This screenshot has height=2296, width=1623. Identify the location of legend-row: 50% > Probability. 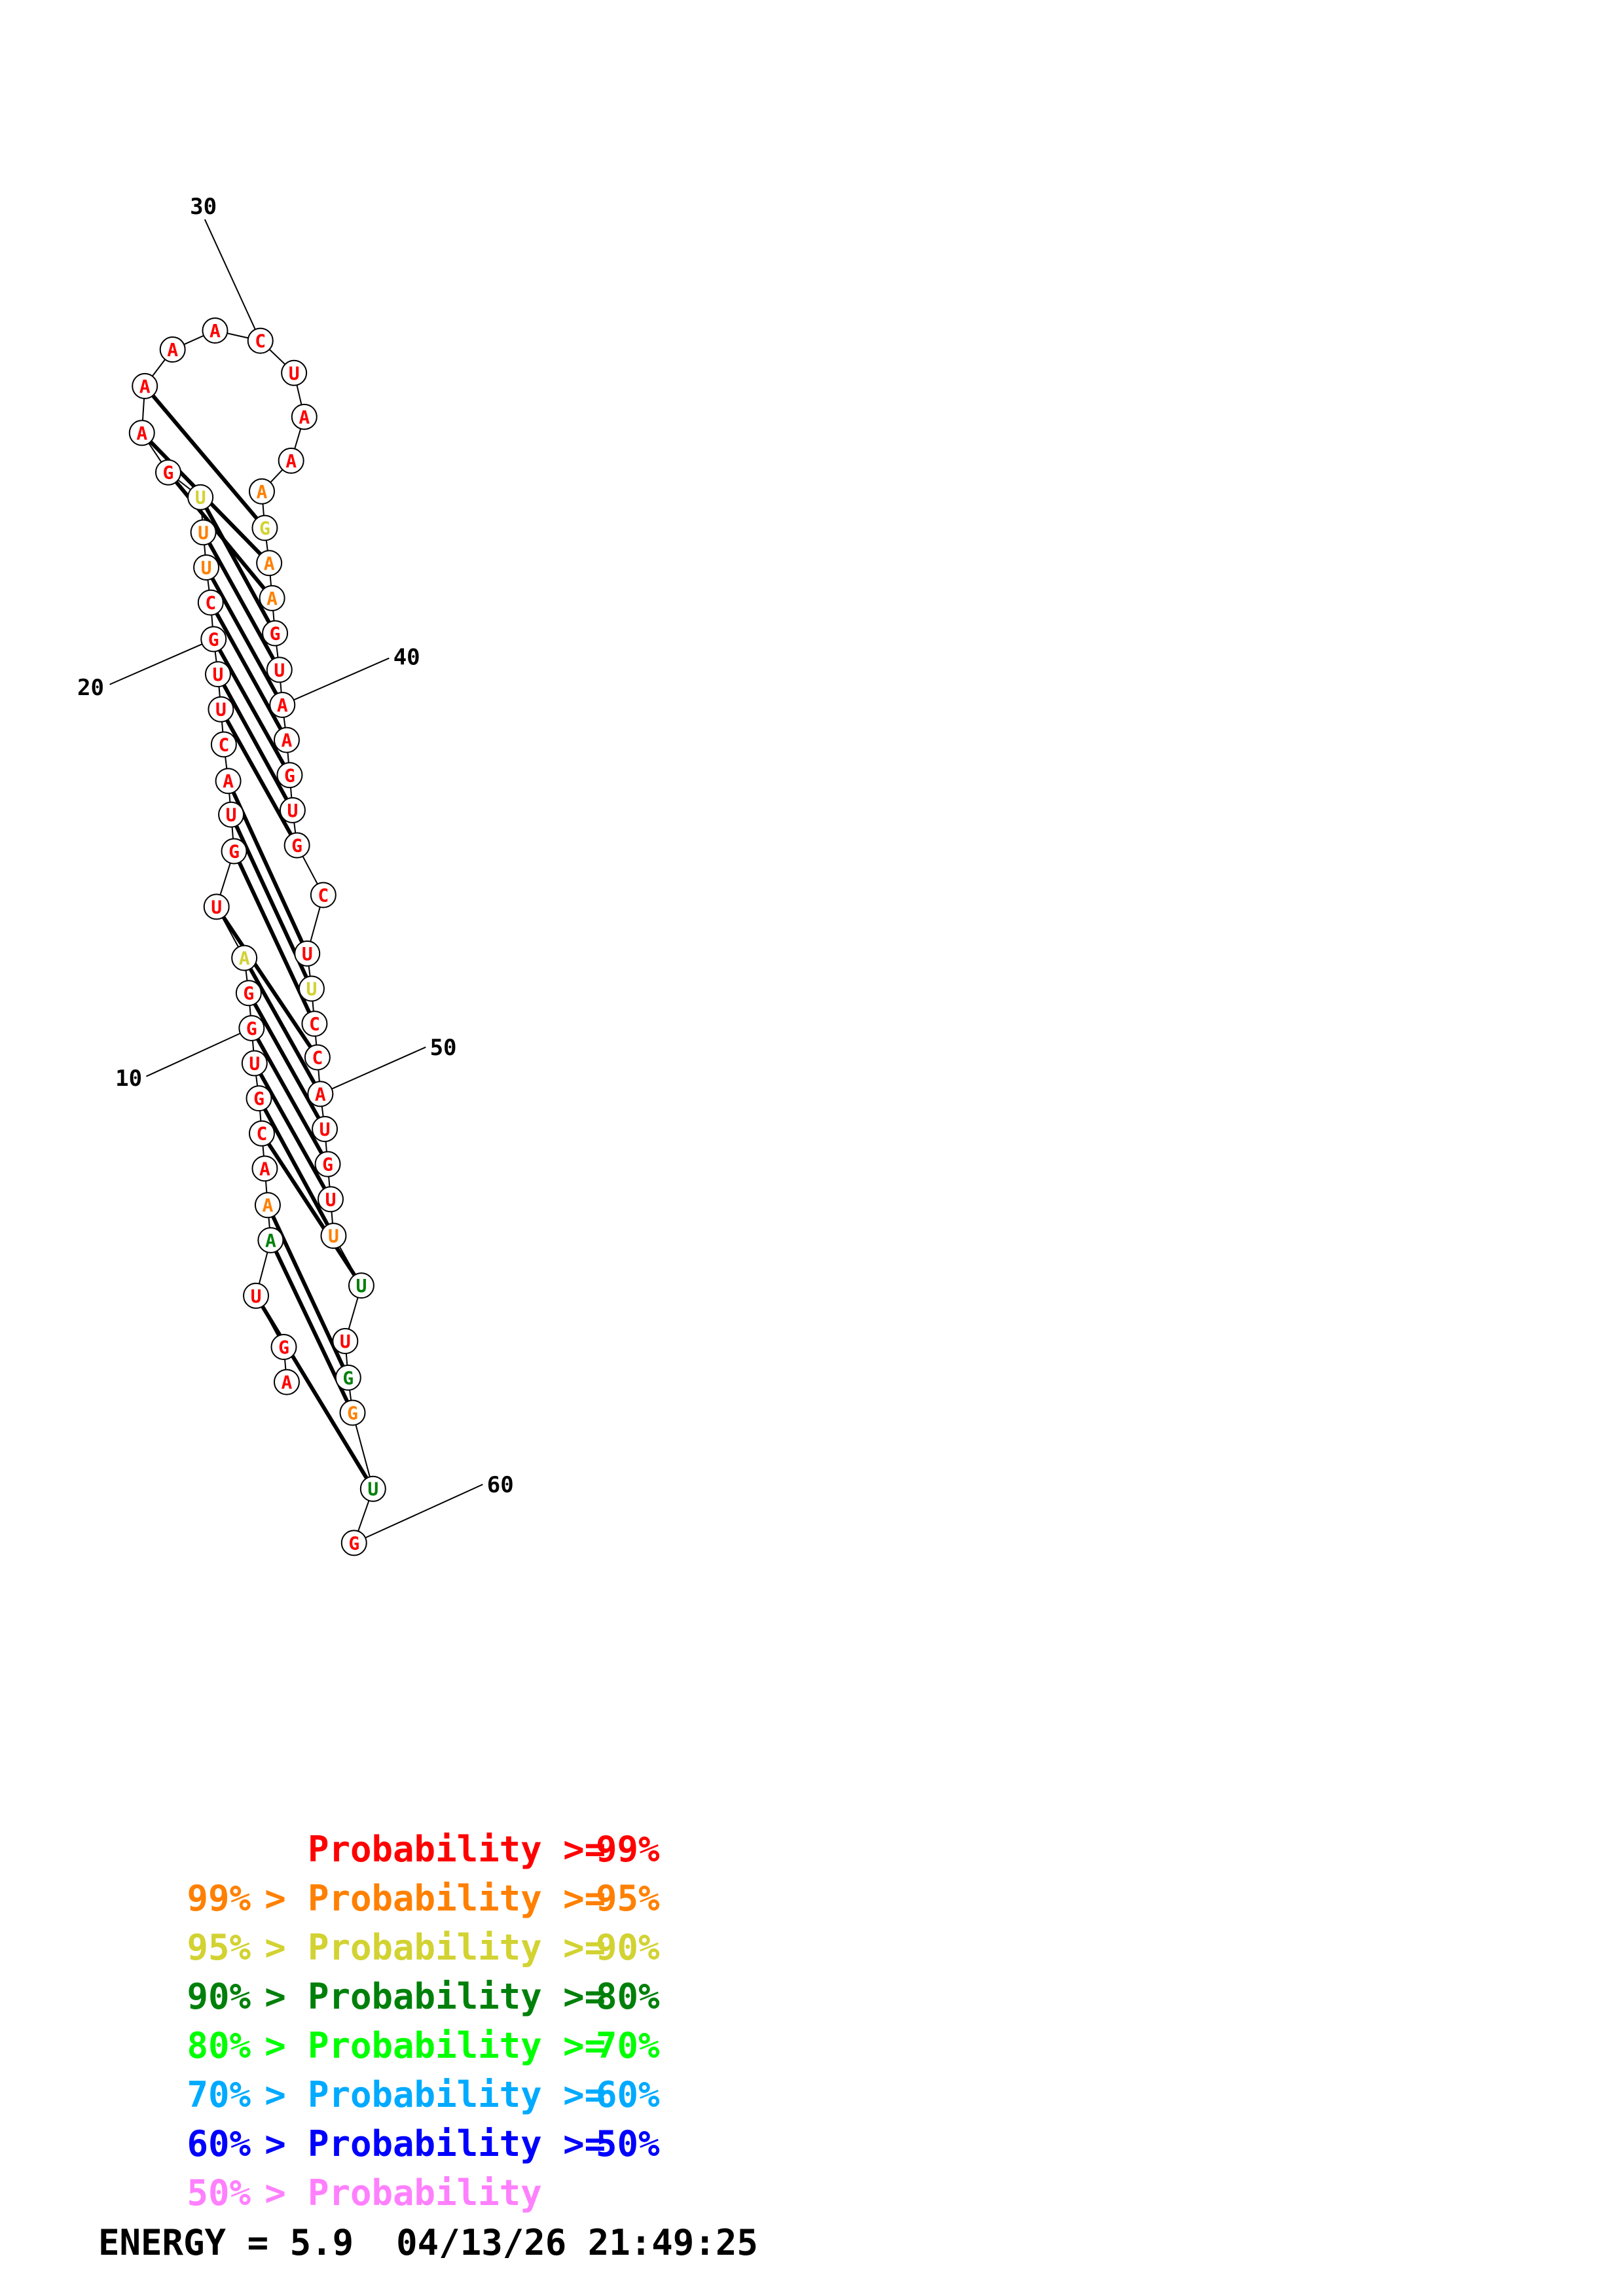
(415, 2192).